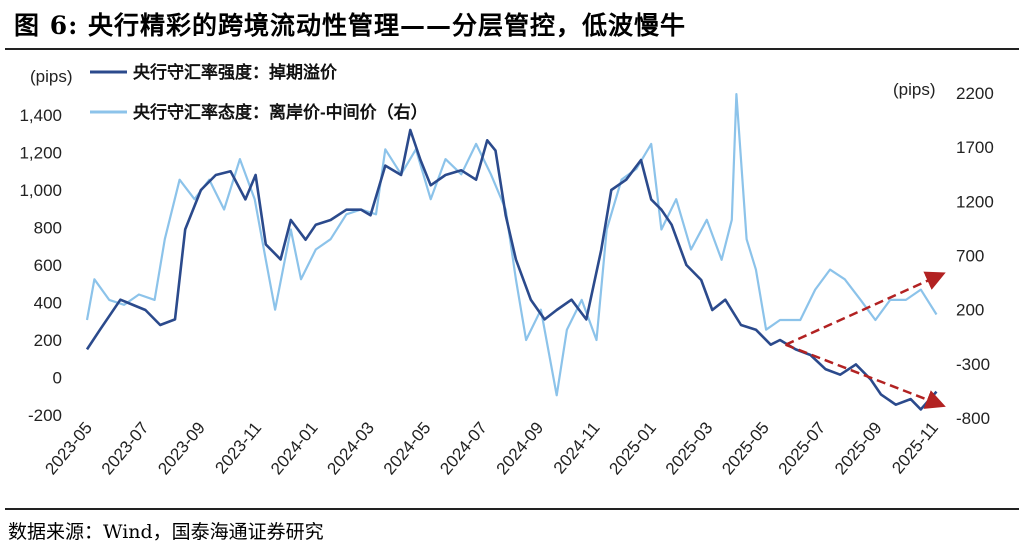  What do you see at coordinates (975, 93) in the screenshot?
I see `right-tick-label: 2200` at bounding box center [975, 93].